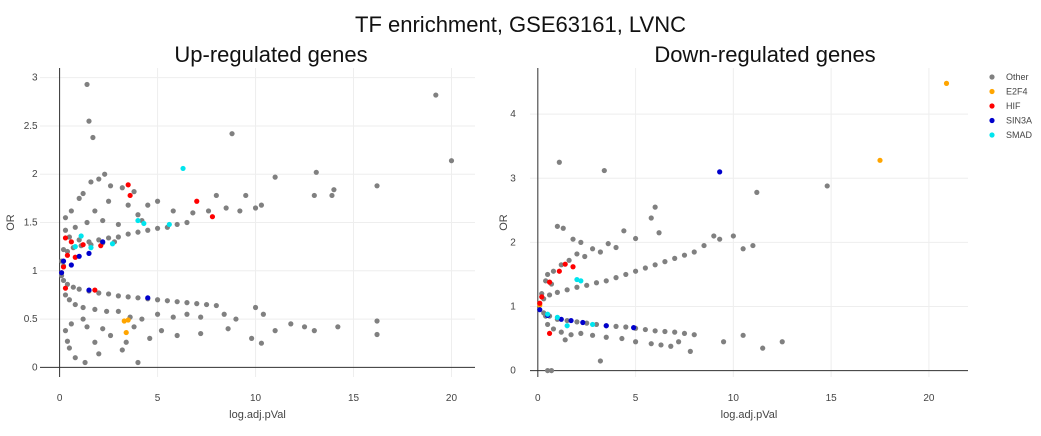 The height and width of the screenshot is (436, 1041). Describe the element at coordinates (561, 319) in the screenshot. I see `down-point-sin3a` at that location.